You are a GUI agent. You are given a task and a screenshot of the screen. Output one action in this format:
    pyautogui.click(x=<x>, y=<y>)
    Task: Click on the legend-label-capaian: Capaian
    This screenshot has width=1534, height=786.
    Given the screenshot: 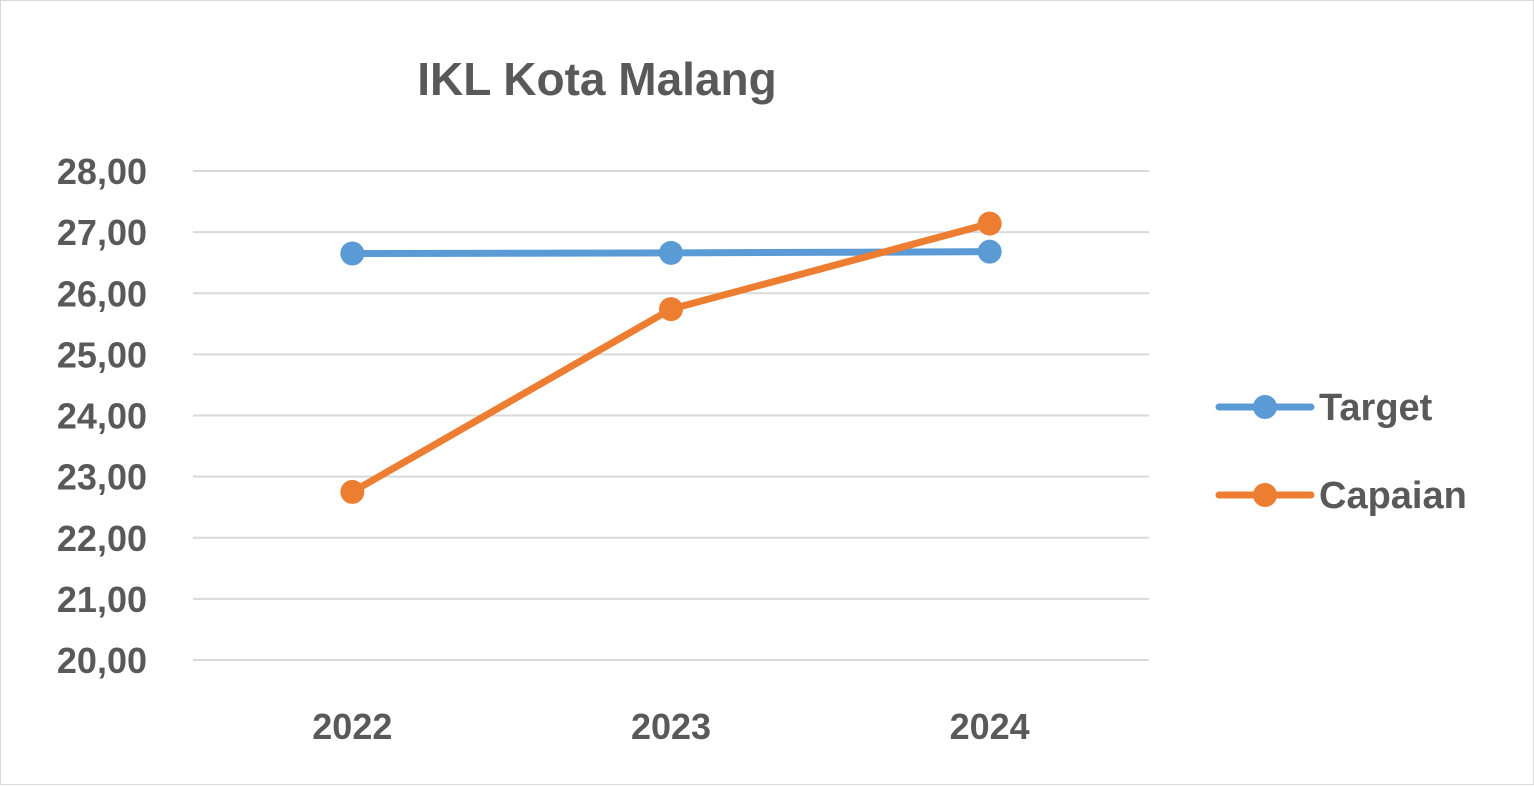 What is the action you would take?
    pyautogui.click(x=1393, y=496)
    